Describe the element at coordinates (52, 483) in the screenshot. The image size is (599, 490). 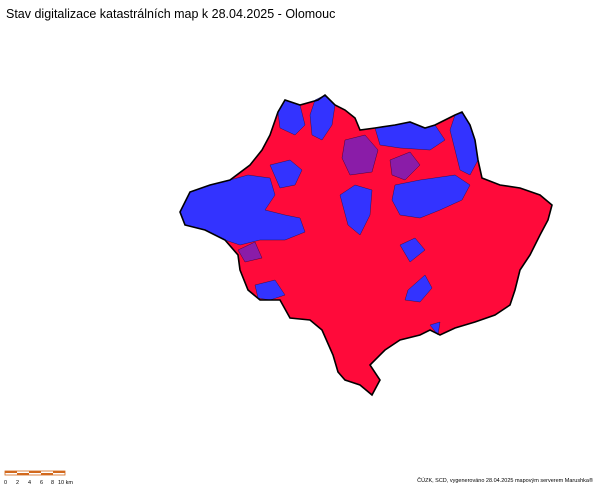
I see `scale-label: 8` at that location.